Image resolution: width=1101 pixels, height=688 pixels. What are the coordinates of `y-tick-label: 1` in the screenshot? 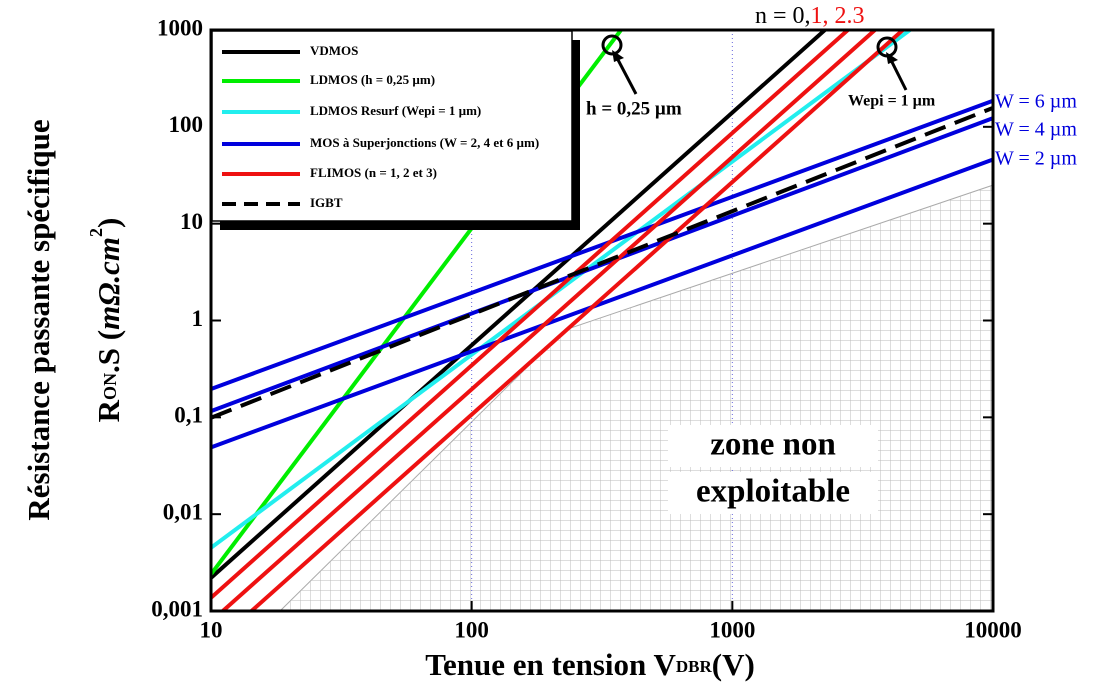 It's located at (198, 318).